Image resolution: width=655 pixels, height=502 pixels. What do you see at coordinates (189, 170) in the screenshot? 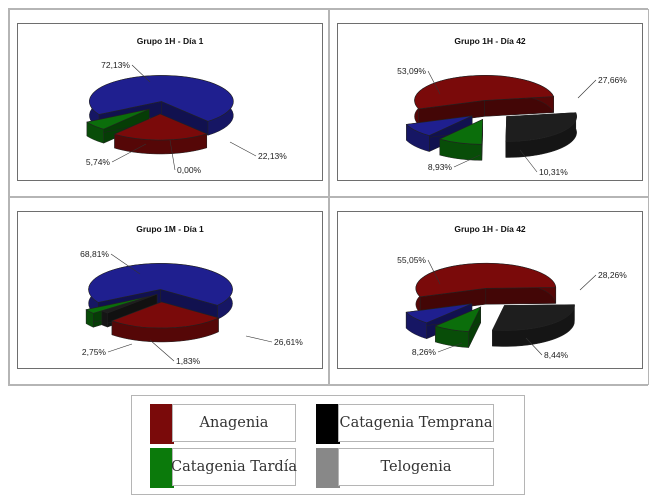
I see `data-label: 0,00%` at bounding box center [189, 170].